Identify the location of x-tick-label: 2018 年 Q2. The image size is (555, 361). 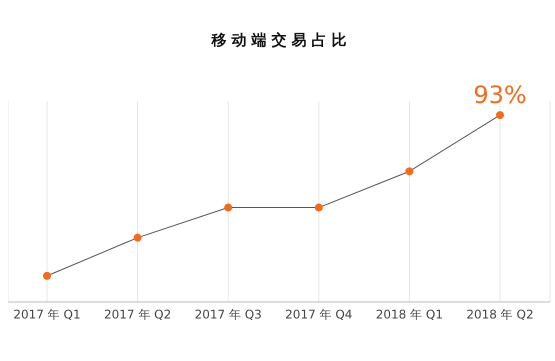
(500, 315).